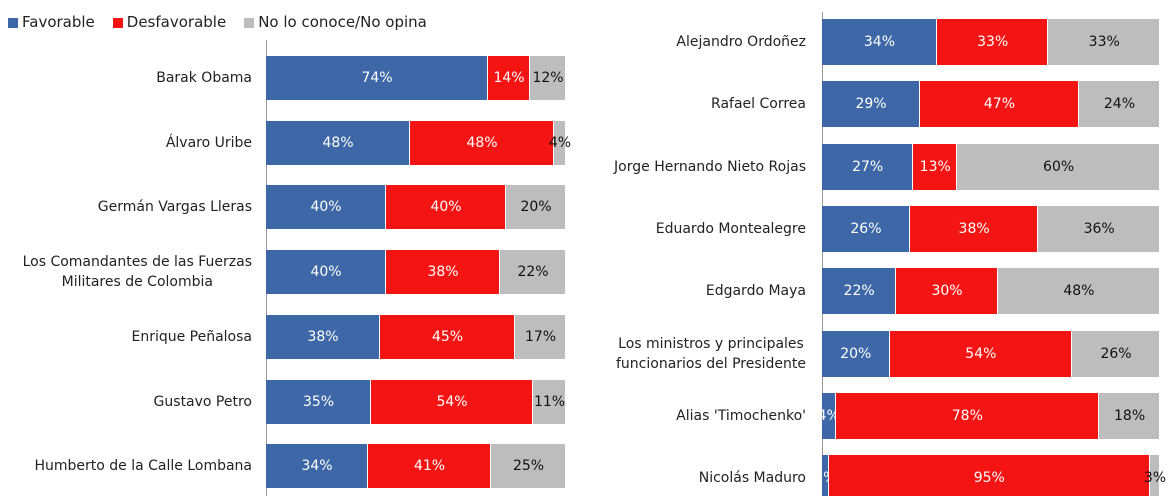 This screenshot has height=496, width=1173. What do you see at coordinates (202, 401) in the screenshot?
I see `category-label: Gustavo Petro` at bounding box center [202, 401].